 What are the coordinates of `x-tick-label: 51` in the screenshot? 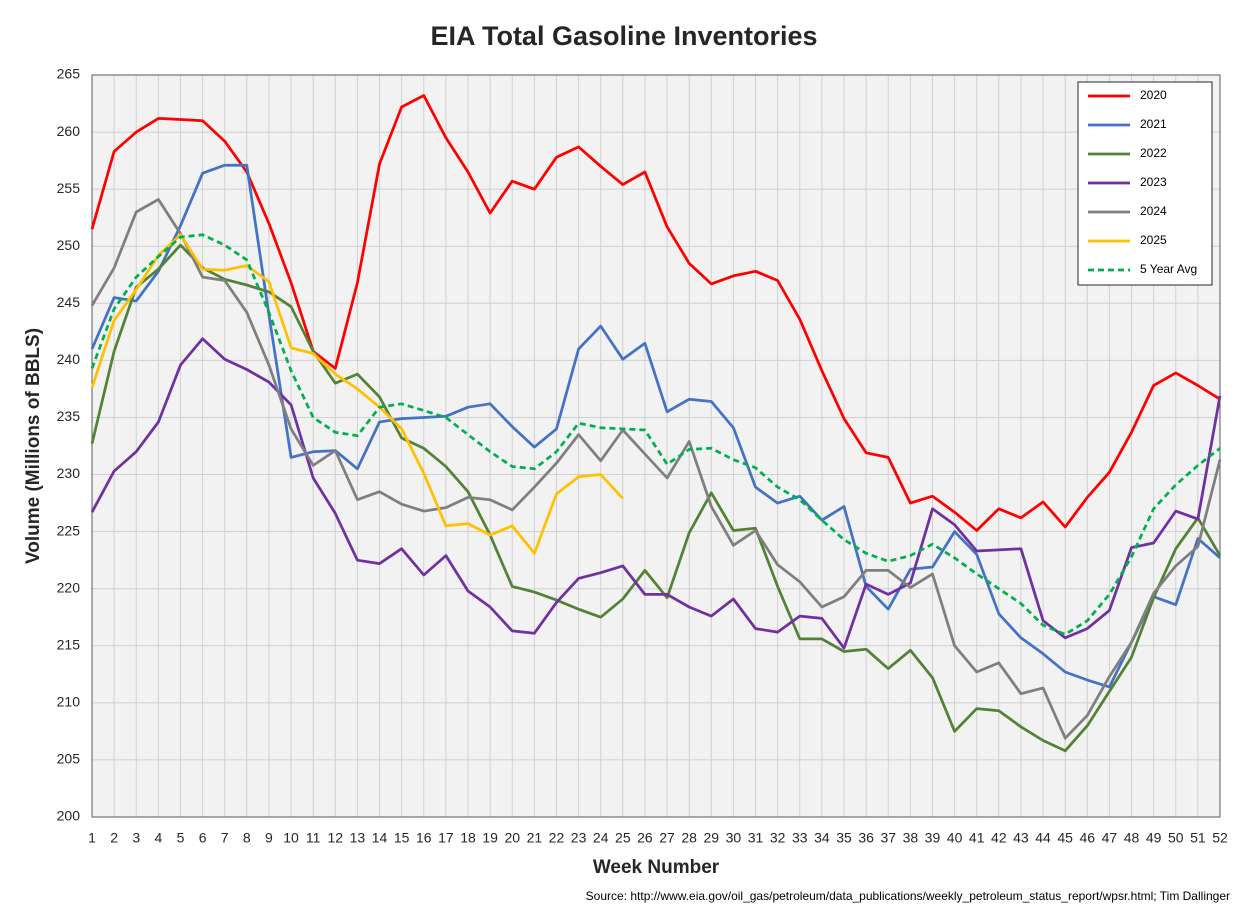 It's located at (1198, 838).